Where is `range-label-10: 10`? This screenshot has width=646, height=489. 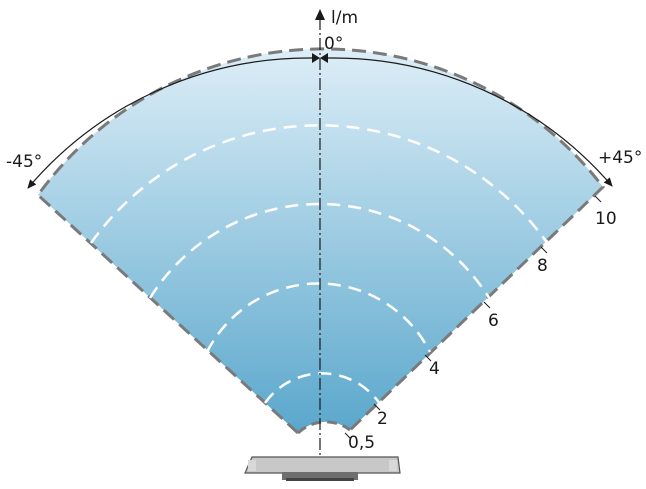 range-label-10: 10 is located at coordinates (606, 219).